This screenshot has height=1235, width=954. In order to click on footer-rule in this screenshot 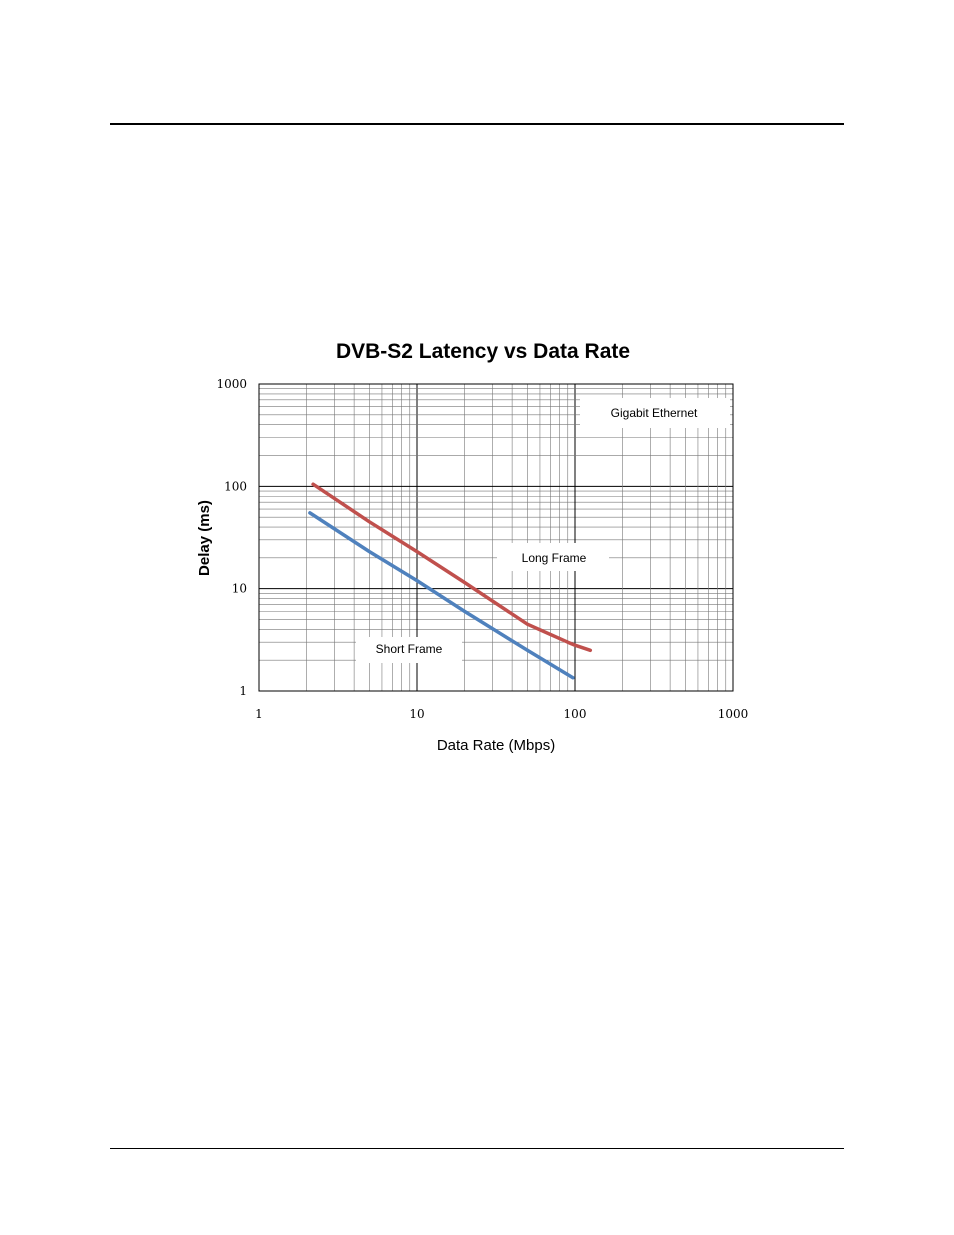, I will do `click(477, 1148)`.